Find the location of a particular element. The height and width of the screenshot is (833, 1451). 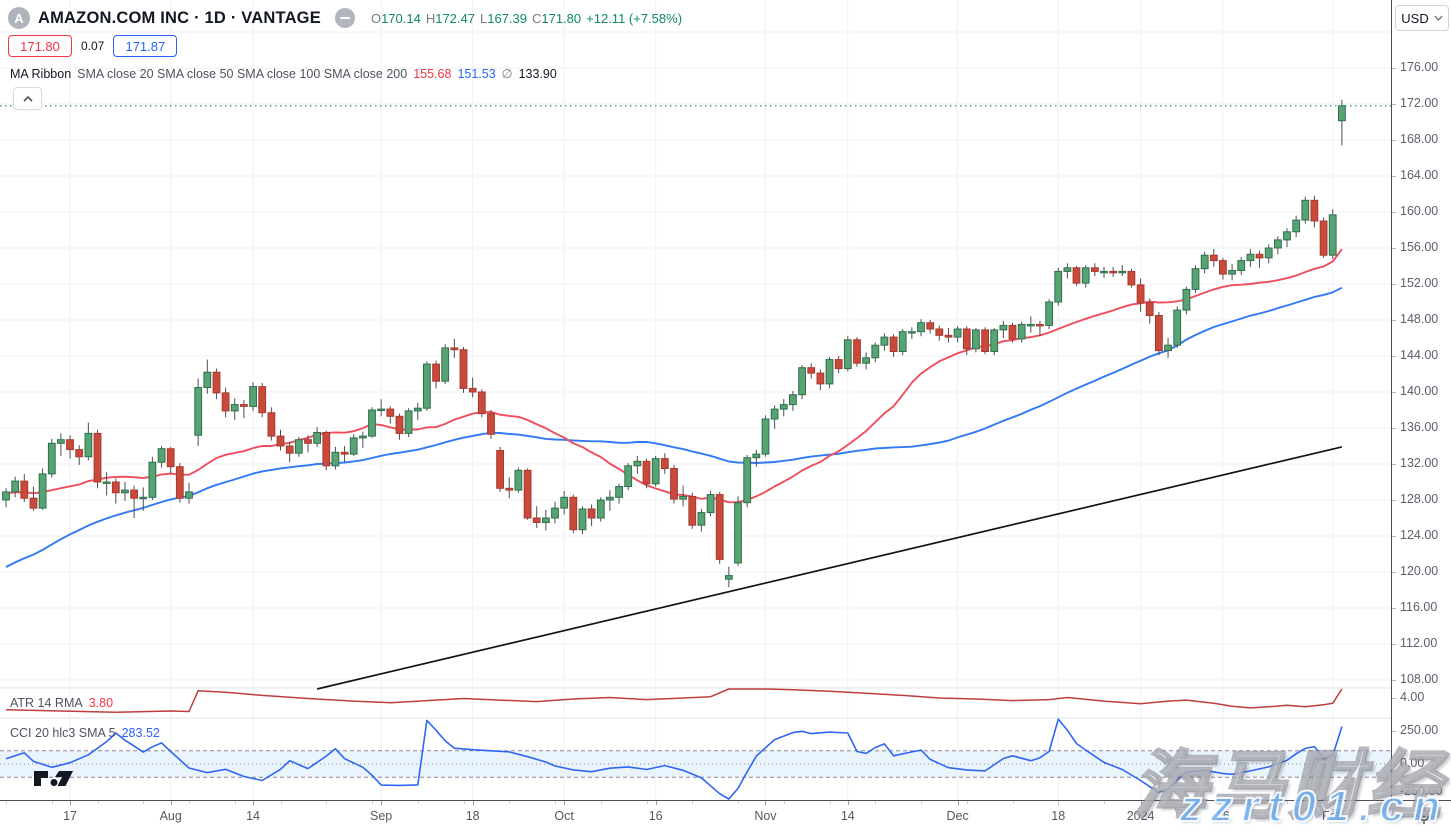

currency-selector: USD is located at coordinates (1422, 18).